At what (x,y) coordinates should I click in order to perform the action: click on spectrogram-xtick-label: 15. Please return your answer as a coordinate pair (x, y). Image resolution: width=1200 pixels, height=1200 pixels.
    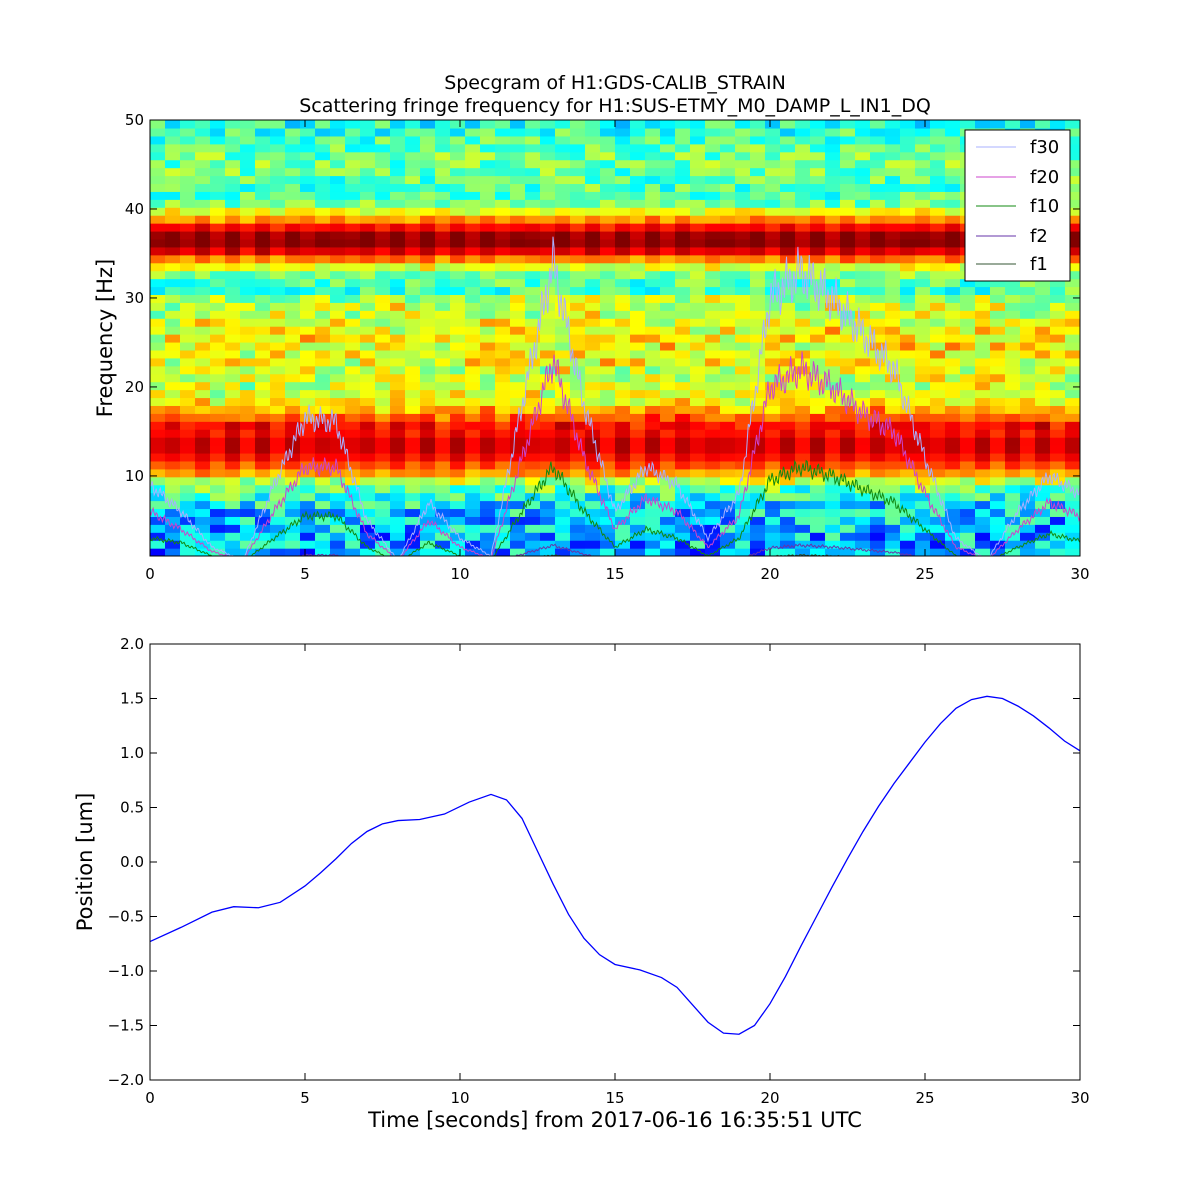
    Looking at the image, I should click on (614, 574).